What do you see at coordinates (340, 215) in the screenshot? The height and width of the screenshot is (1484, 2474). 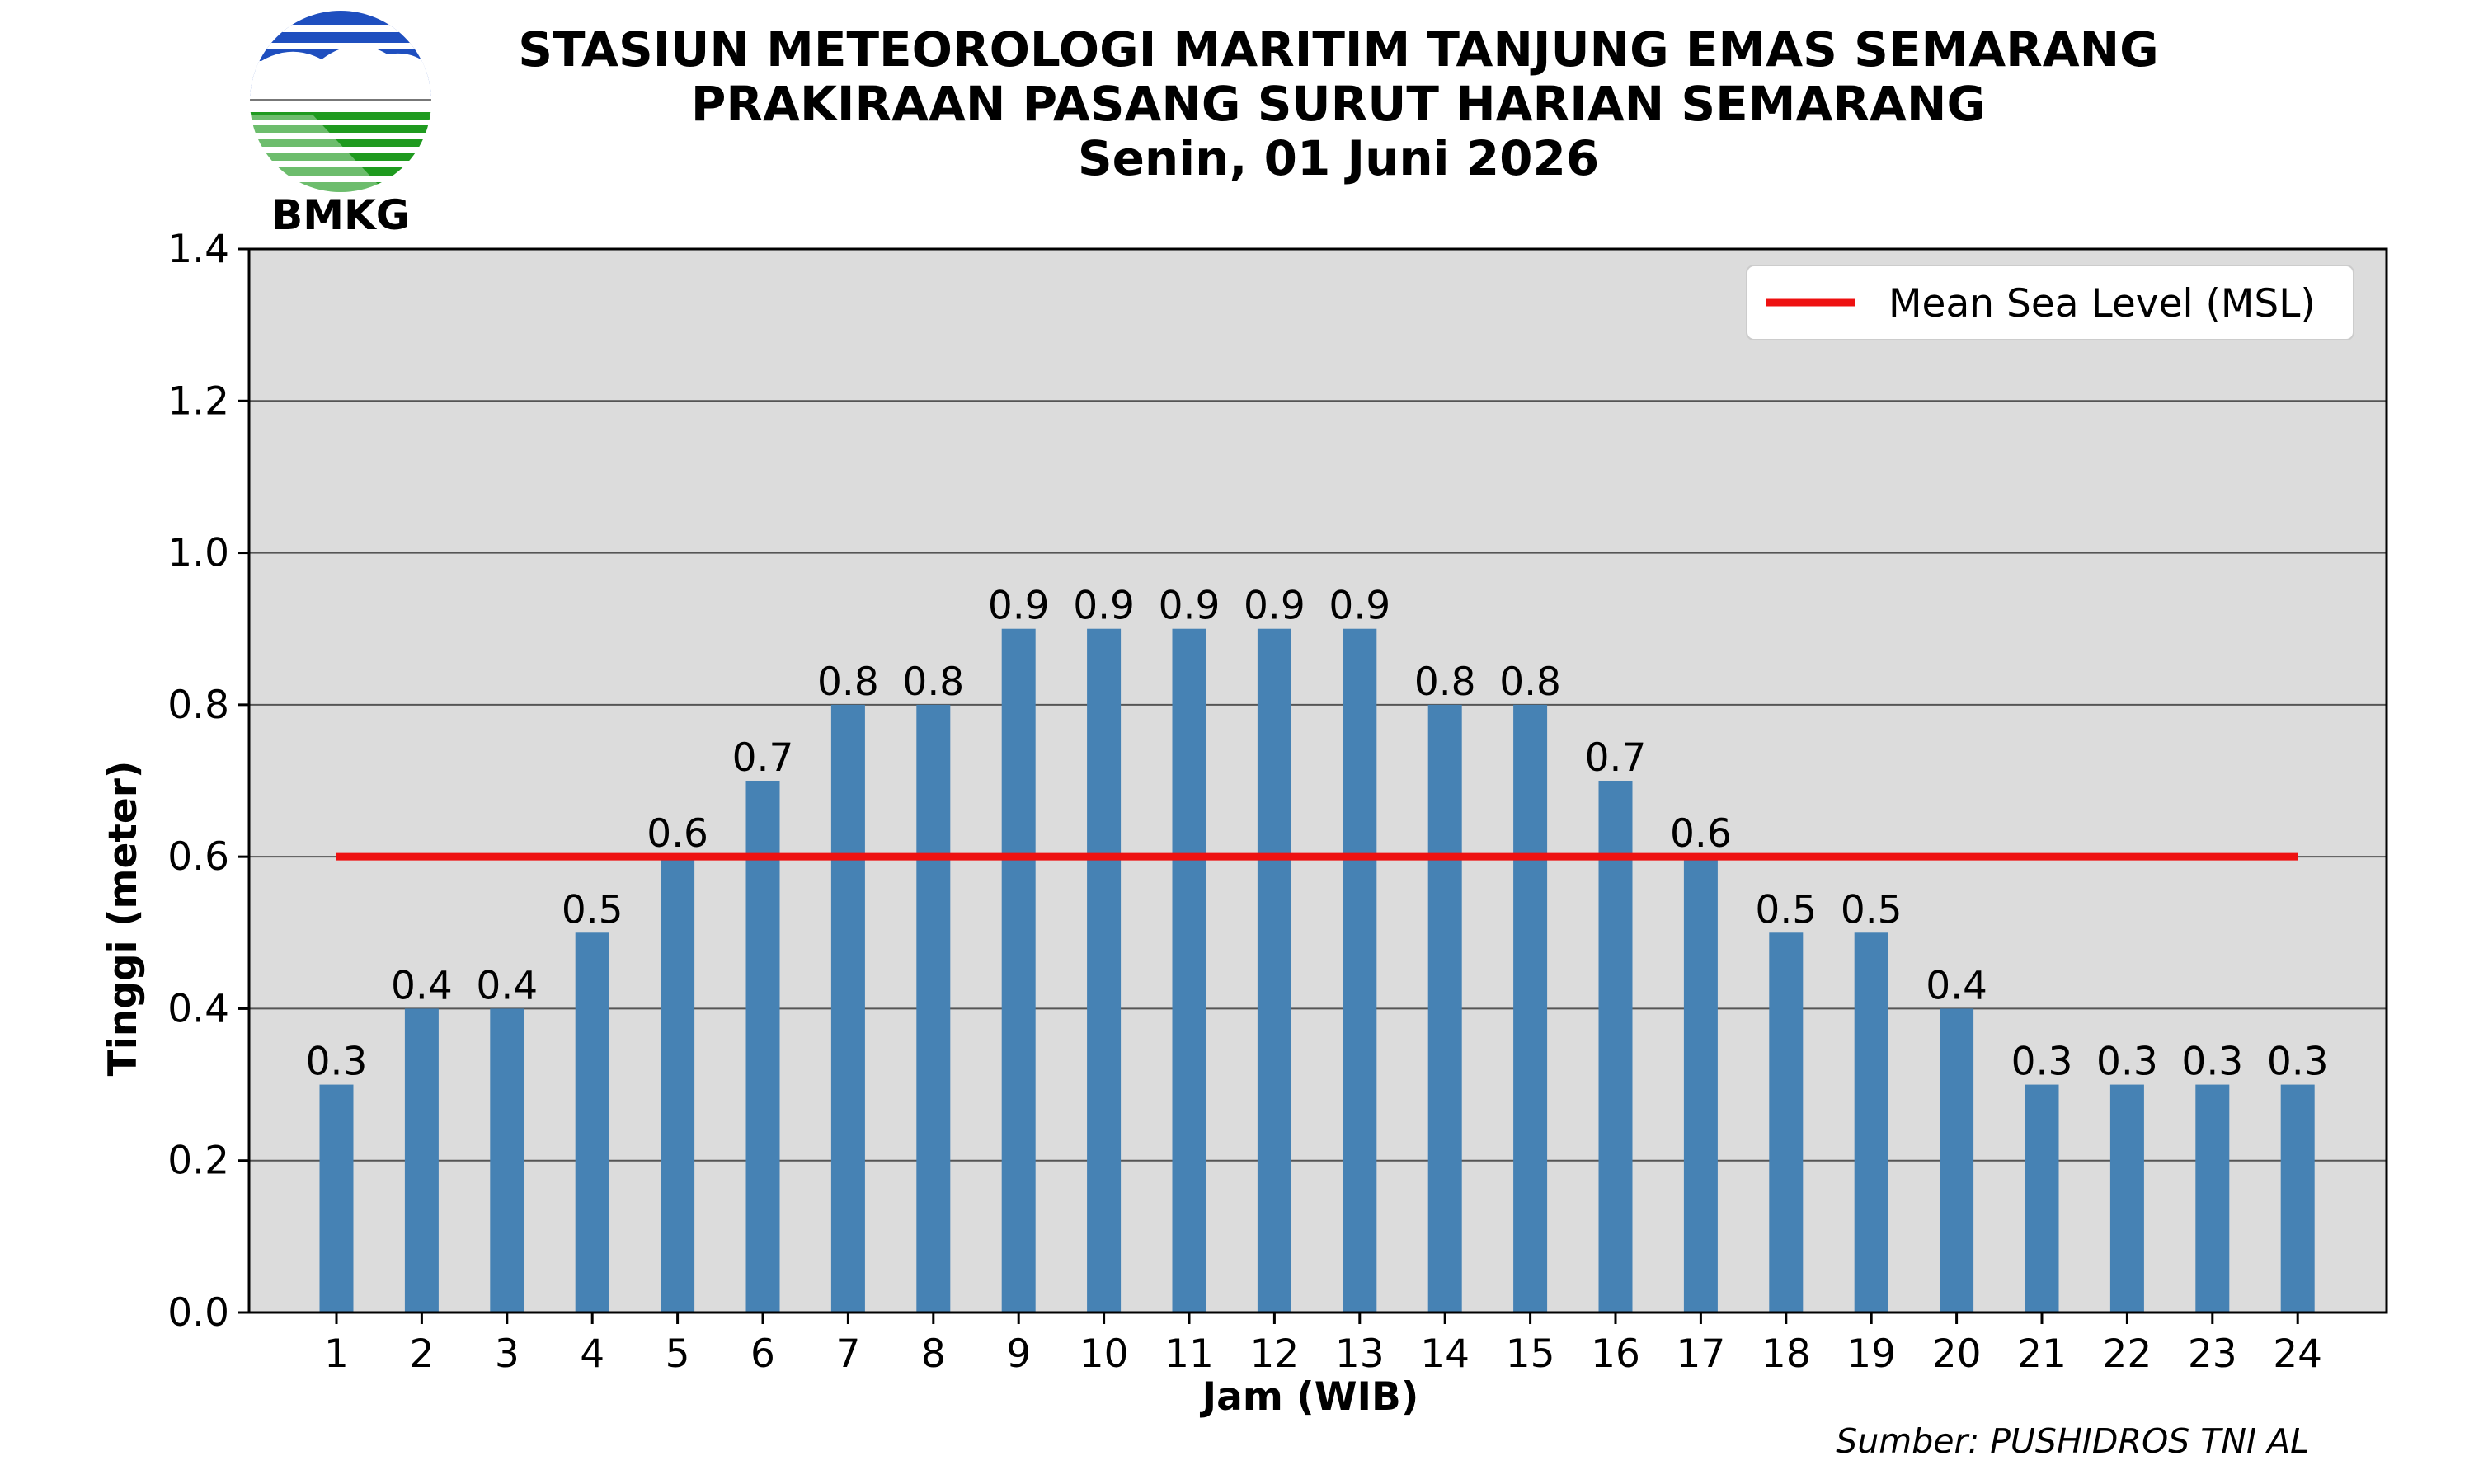 I see `logo-text: BMKG` at bounding box center [340, 215].